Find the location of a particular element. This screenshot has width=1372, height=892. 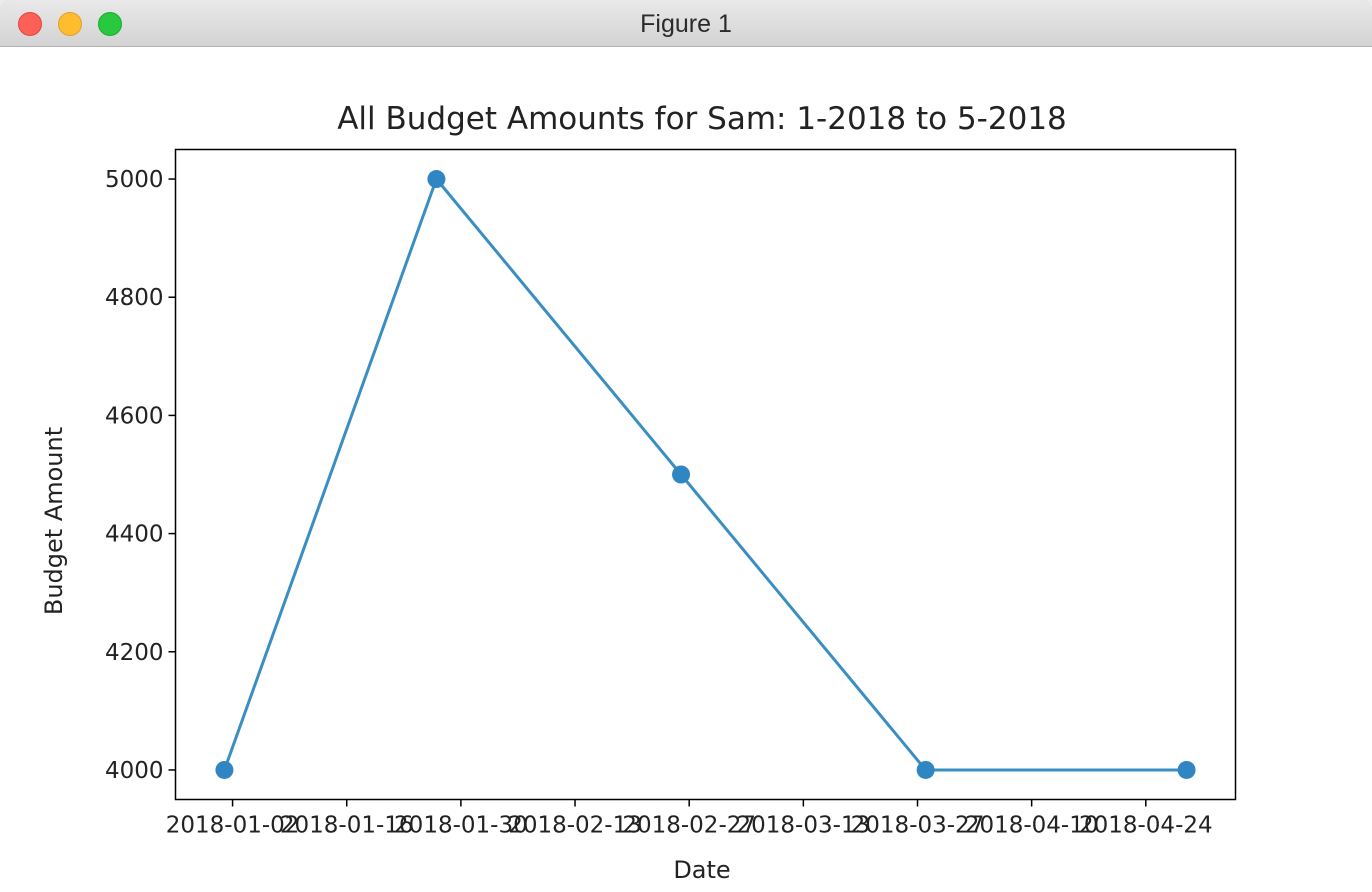

x-tick-label: 2018-03-13 is located at coordinates (804, 826).